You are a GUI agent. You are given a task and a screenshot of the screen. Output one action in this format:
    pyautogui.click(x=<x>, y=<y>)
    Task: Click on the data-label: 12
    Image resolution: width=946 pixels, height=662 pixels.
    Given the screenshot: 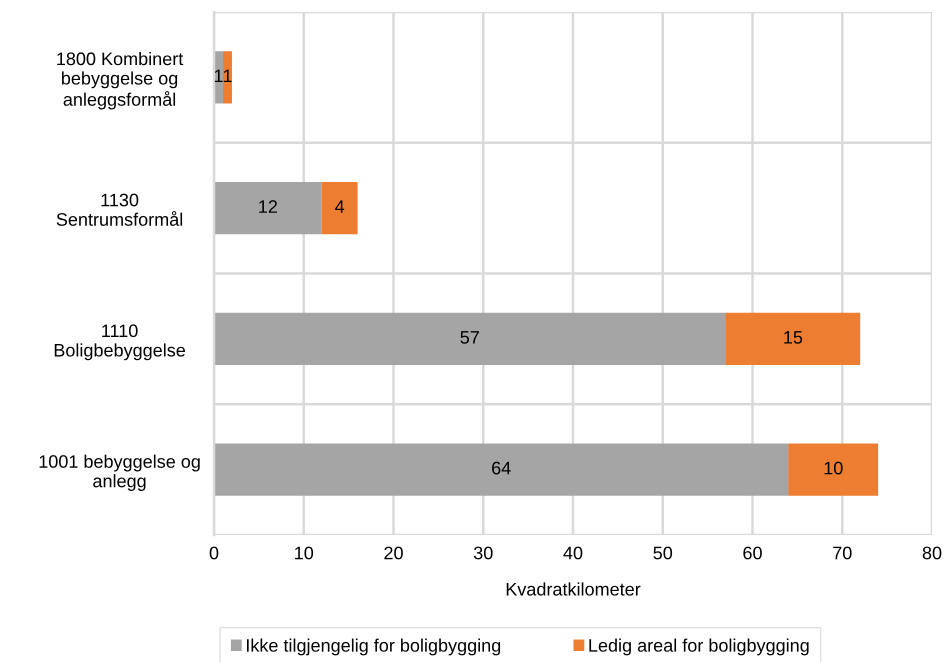 What is the action you would take?
    pyautogui.click(x=268, y=206)
    